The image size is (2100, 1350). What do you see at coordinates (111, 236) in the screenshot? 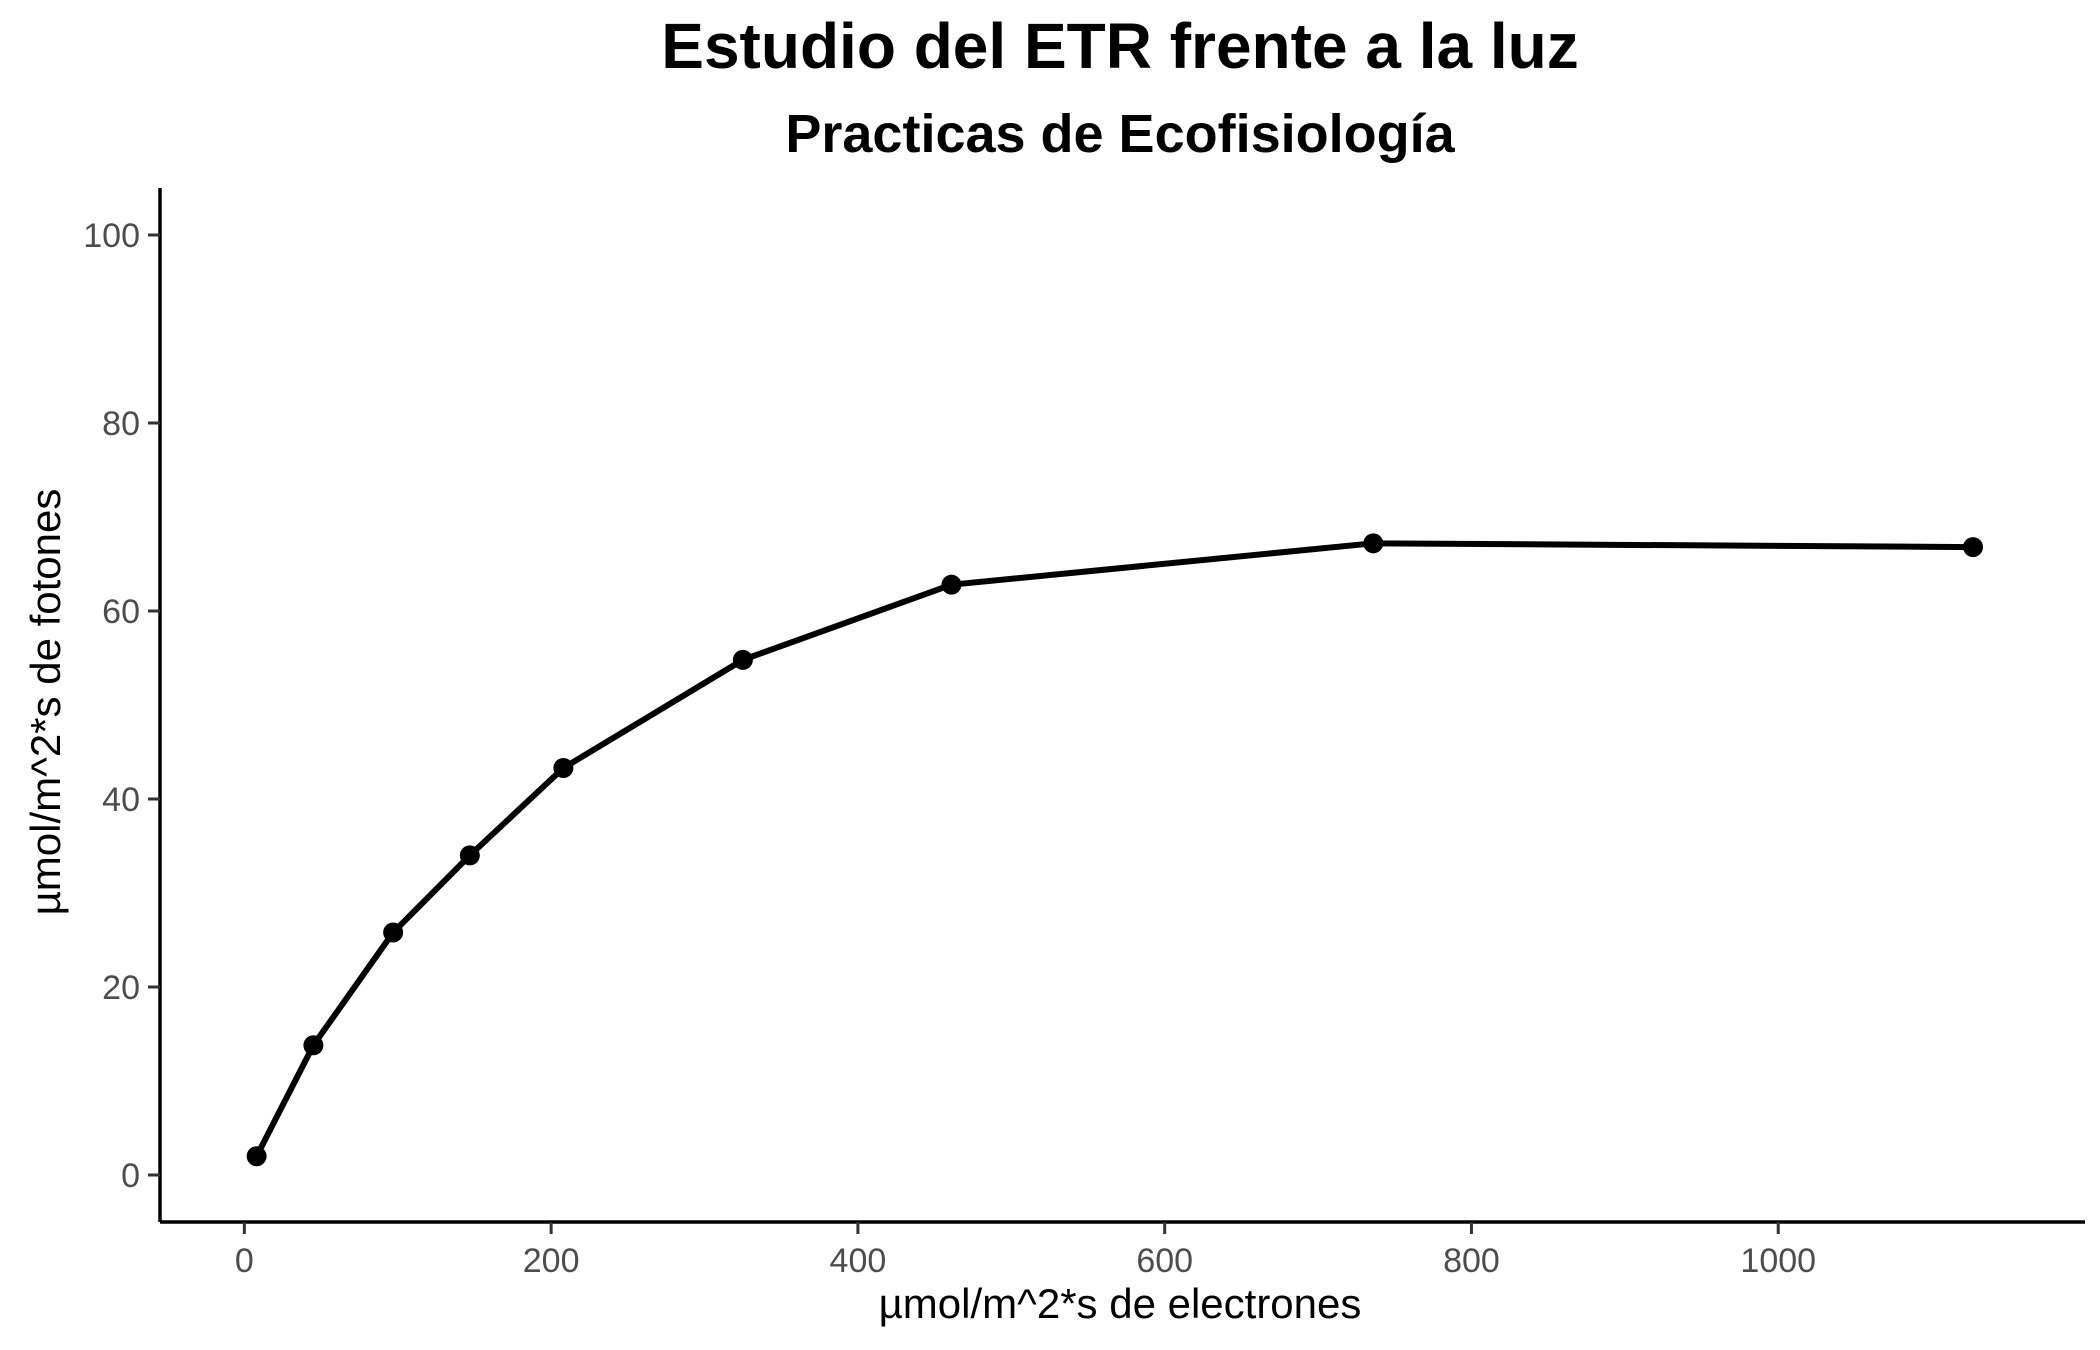
I see `y-tick-label: 100` at bounding box center [111, 236].